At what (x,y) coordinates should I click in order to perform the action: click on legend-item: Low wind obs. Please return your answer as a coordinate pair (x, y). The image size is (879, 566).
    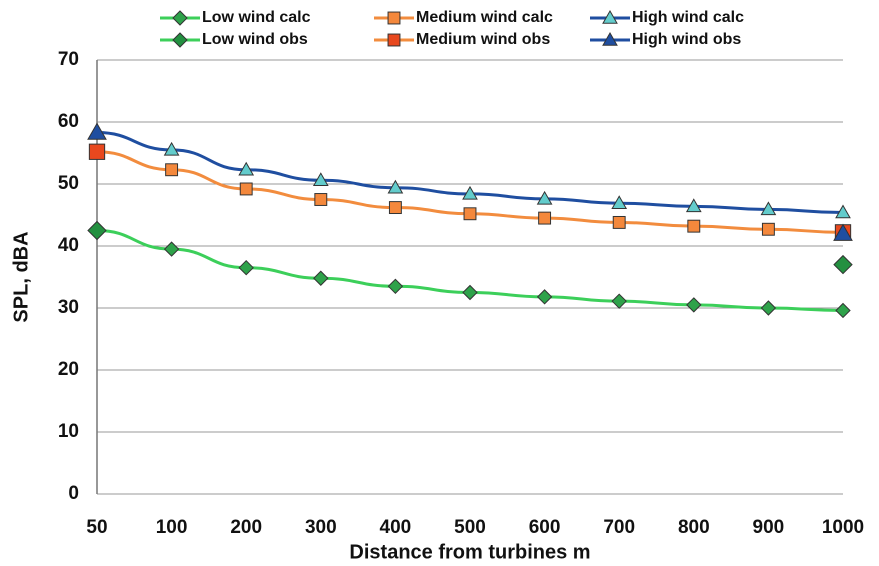
    Looking at the image, I should click on (234, 39).